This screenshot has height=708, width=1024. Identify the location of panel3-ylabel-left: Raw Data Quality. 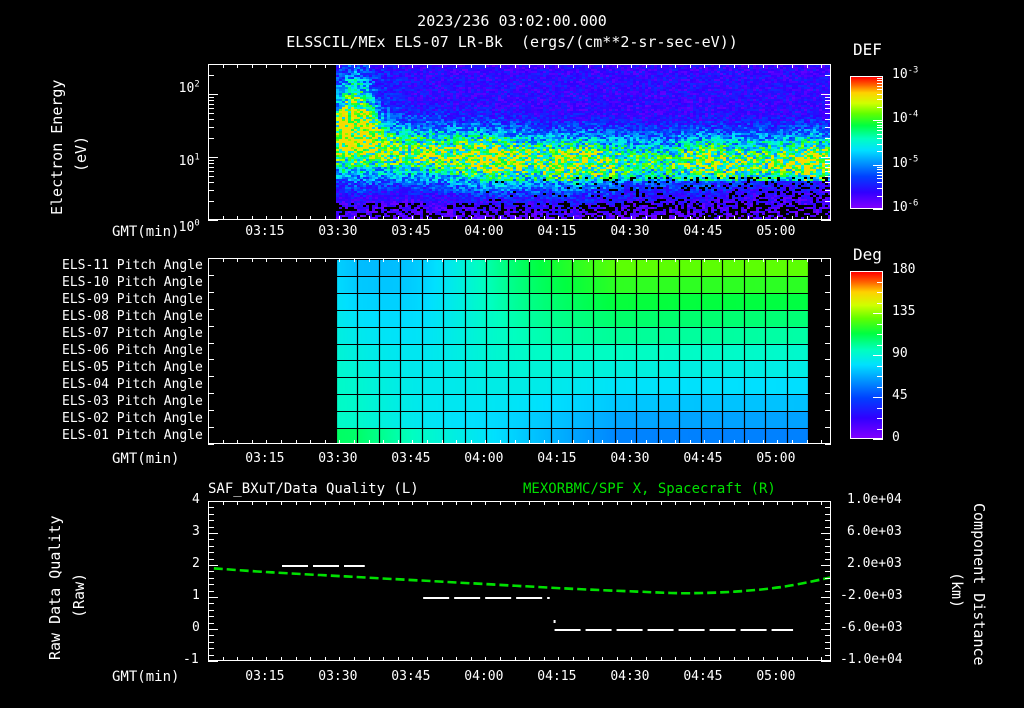
(55, 588).